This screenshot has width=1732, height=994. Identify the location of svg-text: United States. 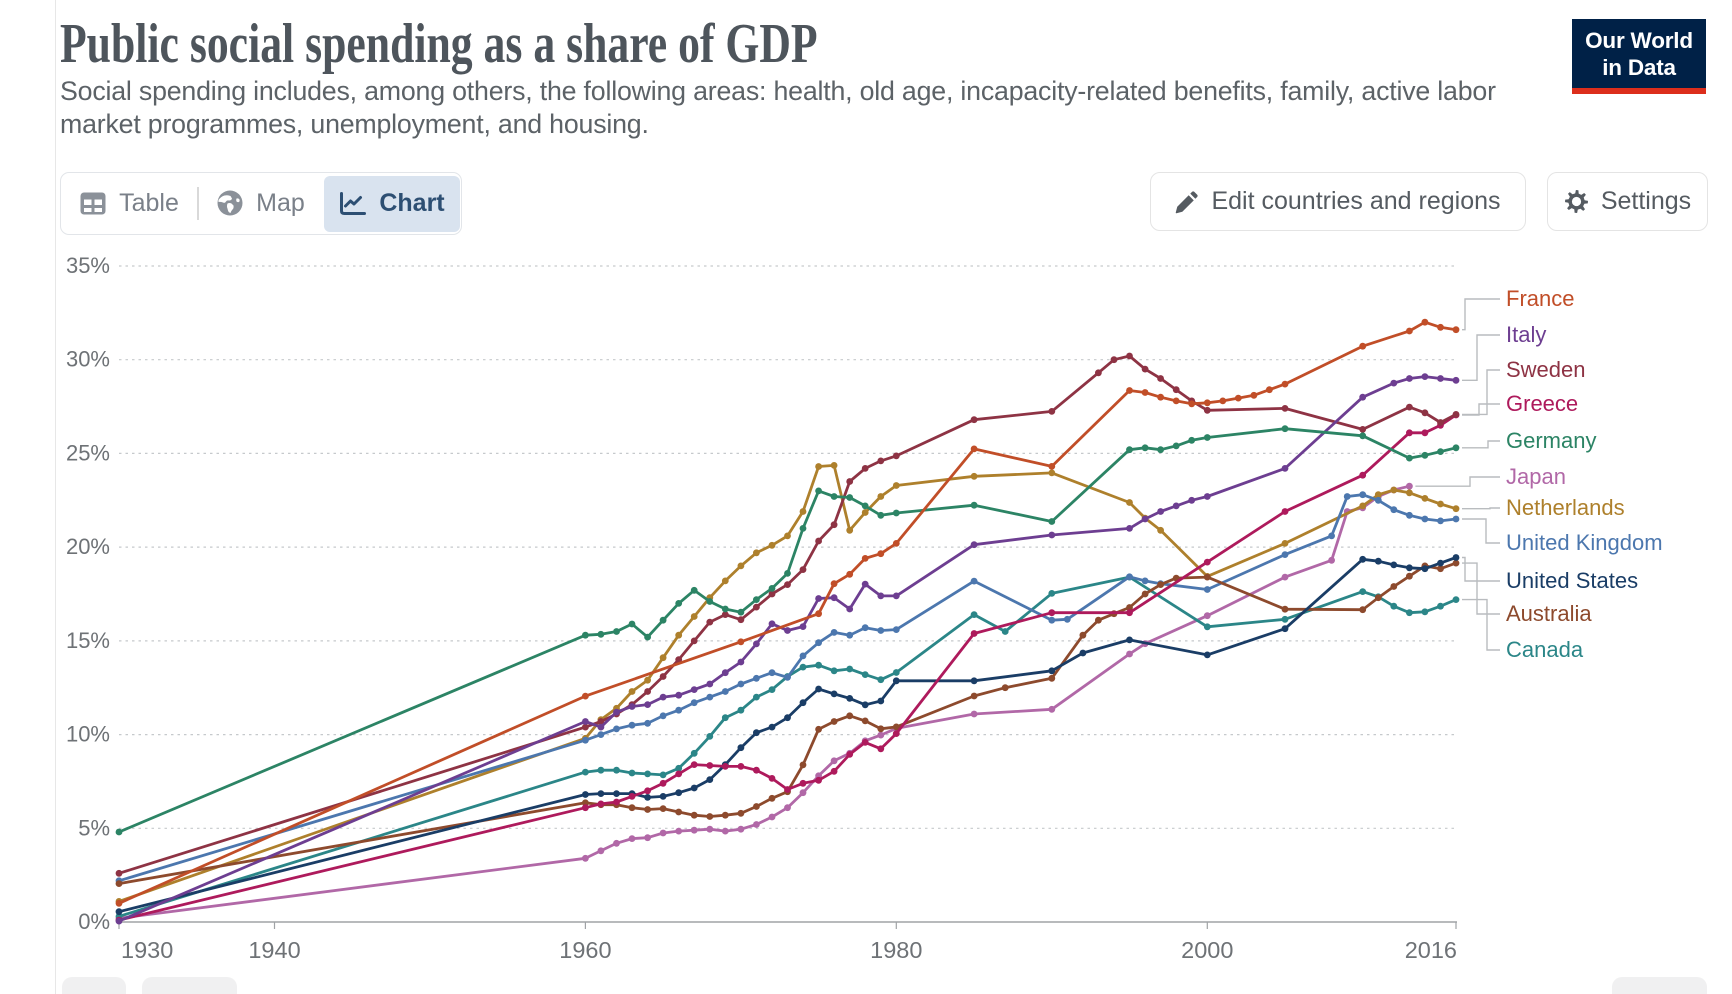
(1572, 580).